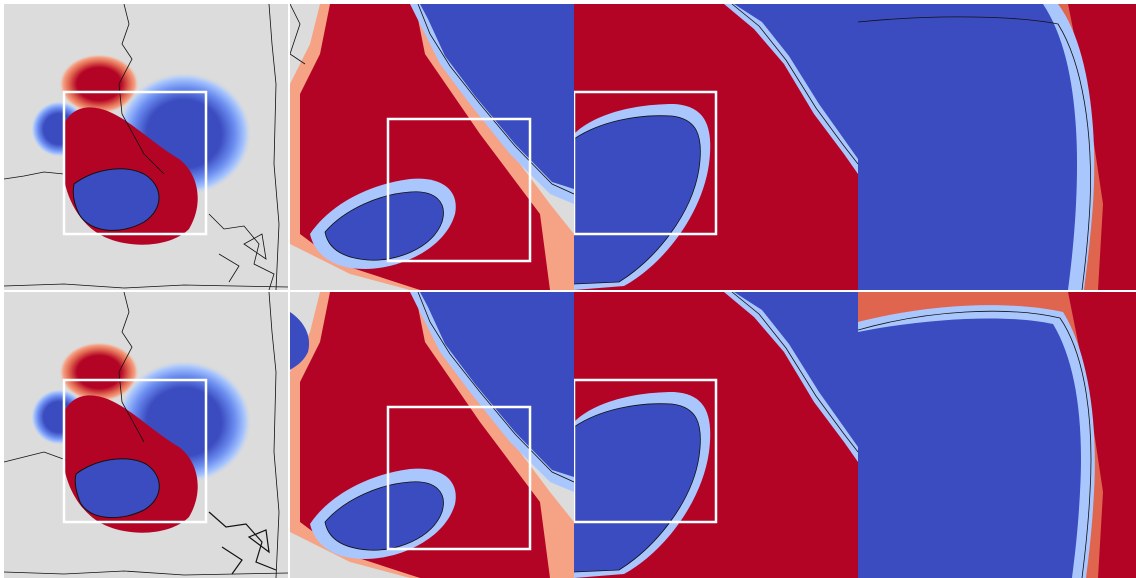  I want to click on panel-zoom-1-bottom, so click(432, 435).